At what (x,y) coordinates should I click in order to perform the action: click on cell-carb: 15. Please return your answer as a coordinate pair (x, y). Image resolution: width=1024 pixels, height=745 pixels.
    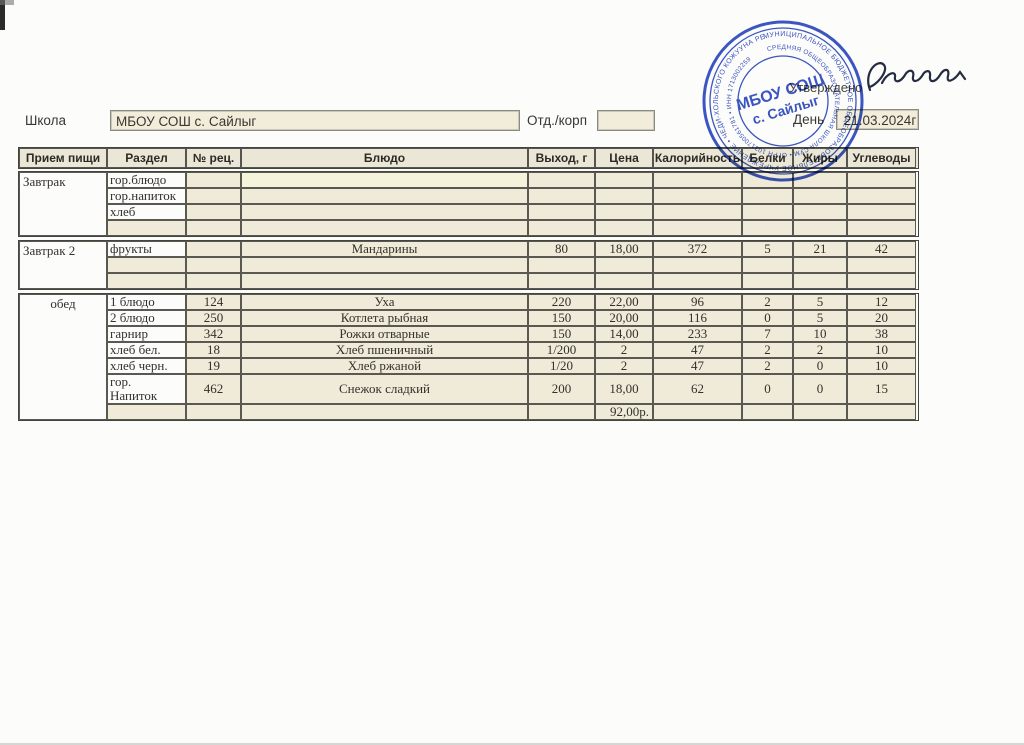
    Looking at the image, I should click on (881, 389).